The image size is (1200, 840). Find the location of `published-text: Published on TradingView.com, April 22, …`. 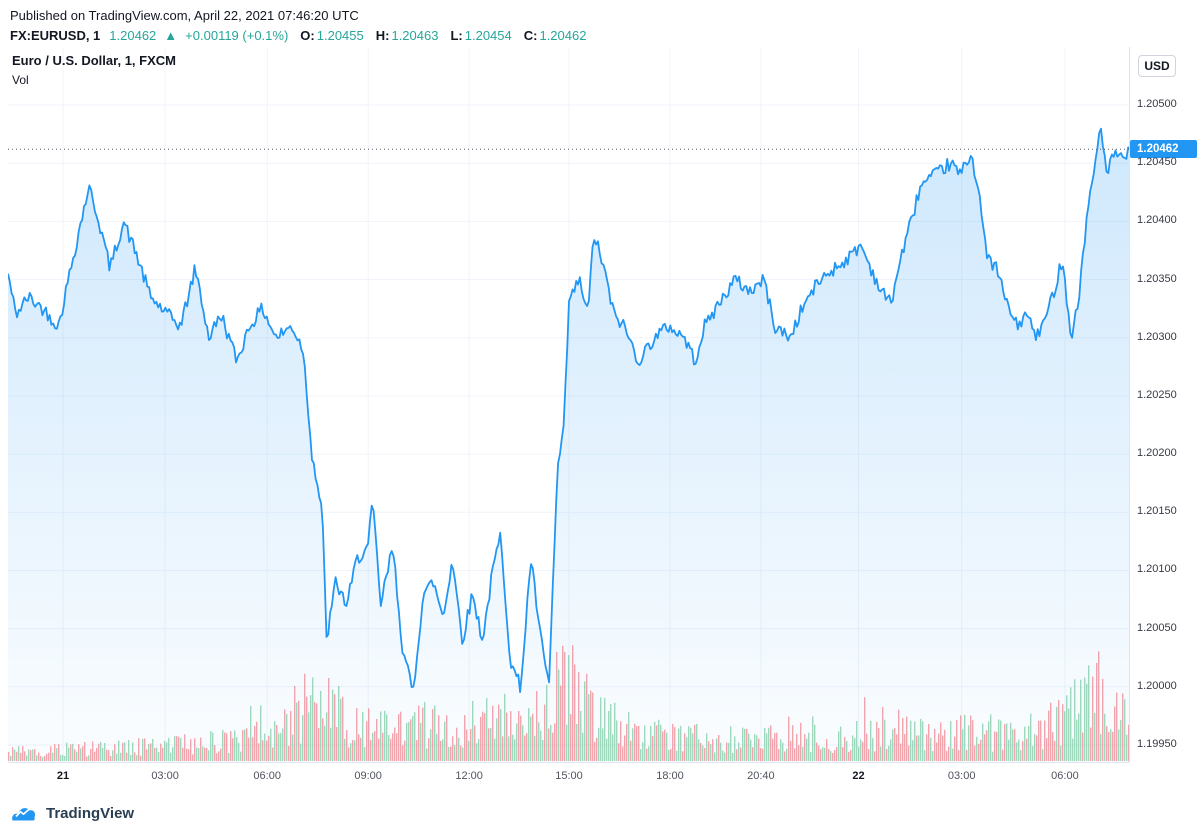

published-text: Published on TradingView.com, April 22, … is located at coordinates (184, 15).